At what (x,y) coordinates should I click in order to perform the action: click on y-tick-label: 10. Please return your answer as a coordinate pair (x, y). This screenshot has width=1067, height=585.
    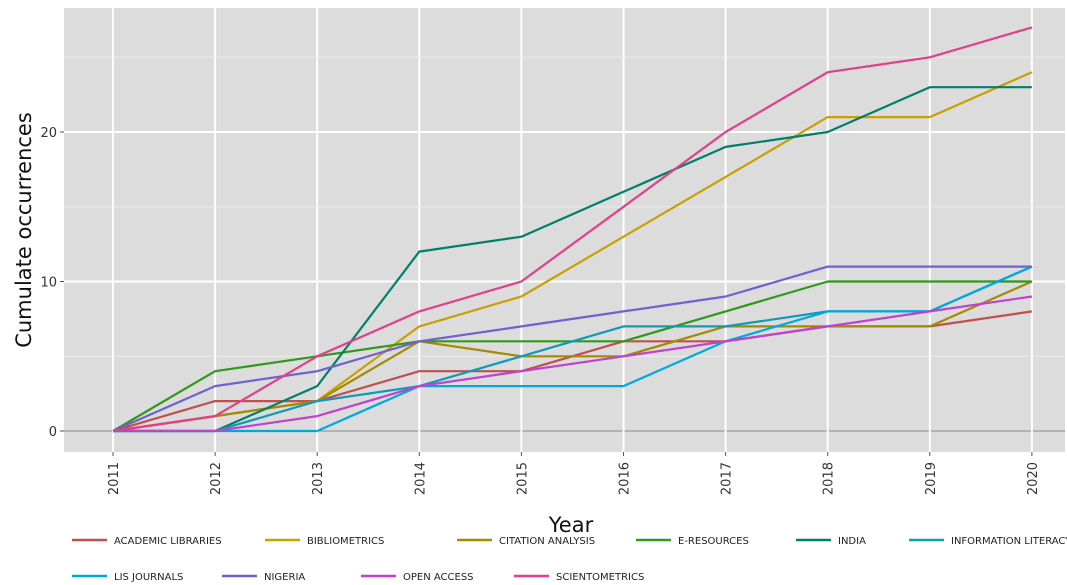
    Looking at the image, I should click on (48, 283).